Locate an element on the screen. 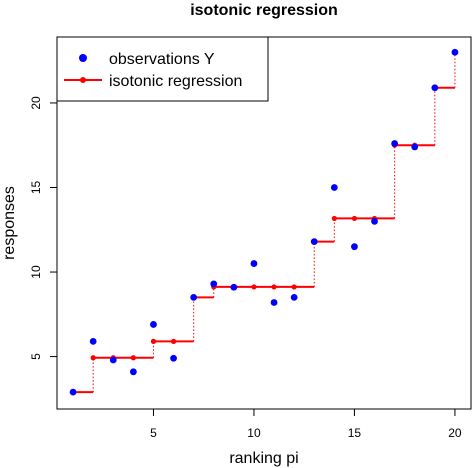 Image resolution: width=472 pixels, height=468 pixels. legend-regression-marker is located at coordinates (83, 80).